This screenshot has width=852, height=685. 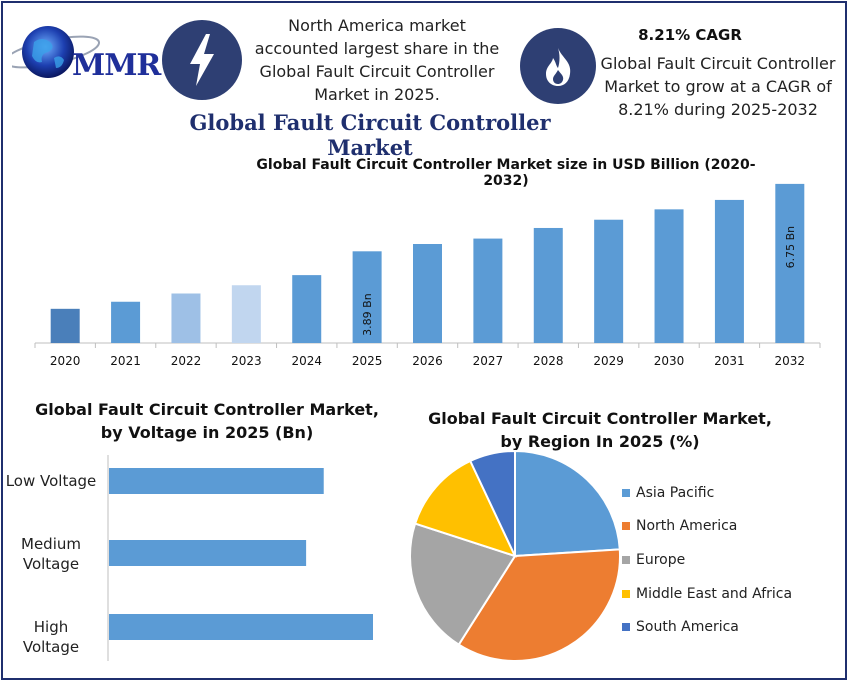 I want to click on legend-item: South America, so click(x=707, y=627).